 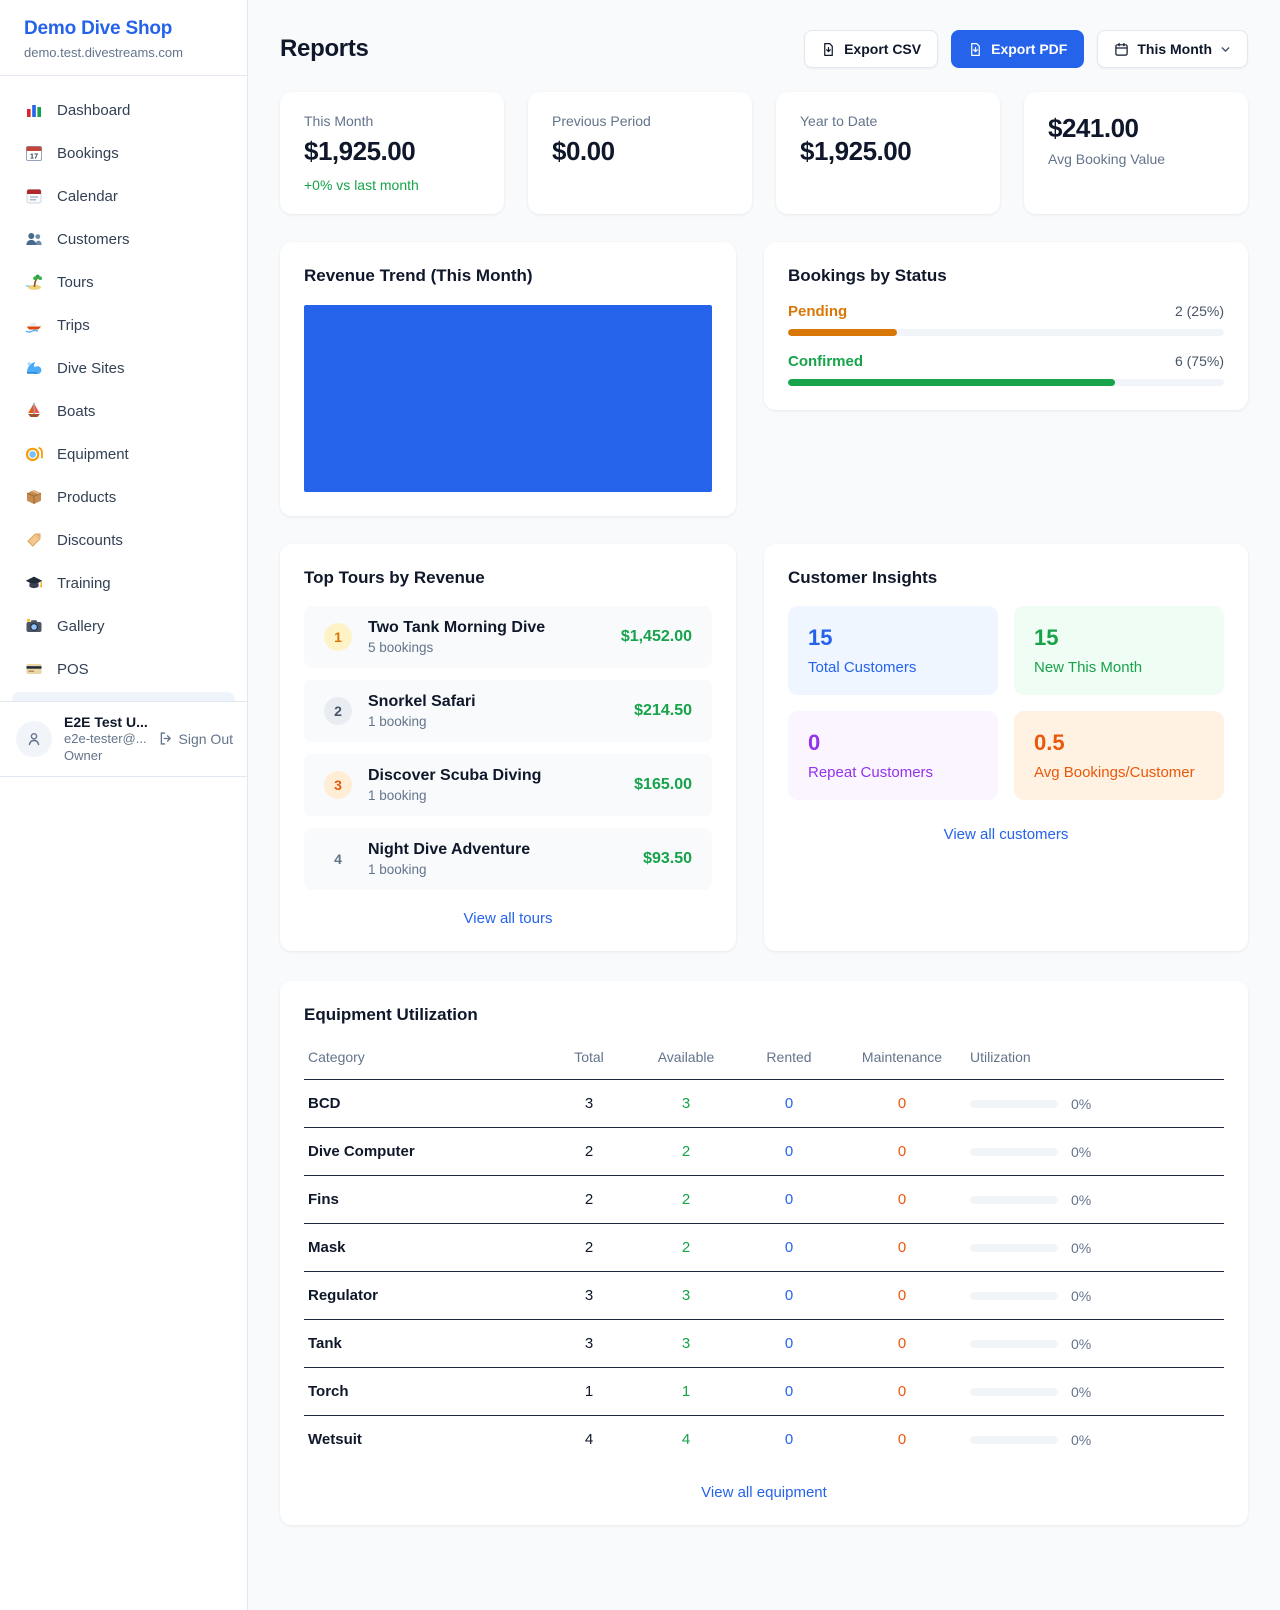 What do you see at coordinates (123, 325) in the screenshot?
I see `sidebar-item-trips: Trips` at bounding box center [123, 325].